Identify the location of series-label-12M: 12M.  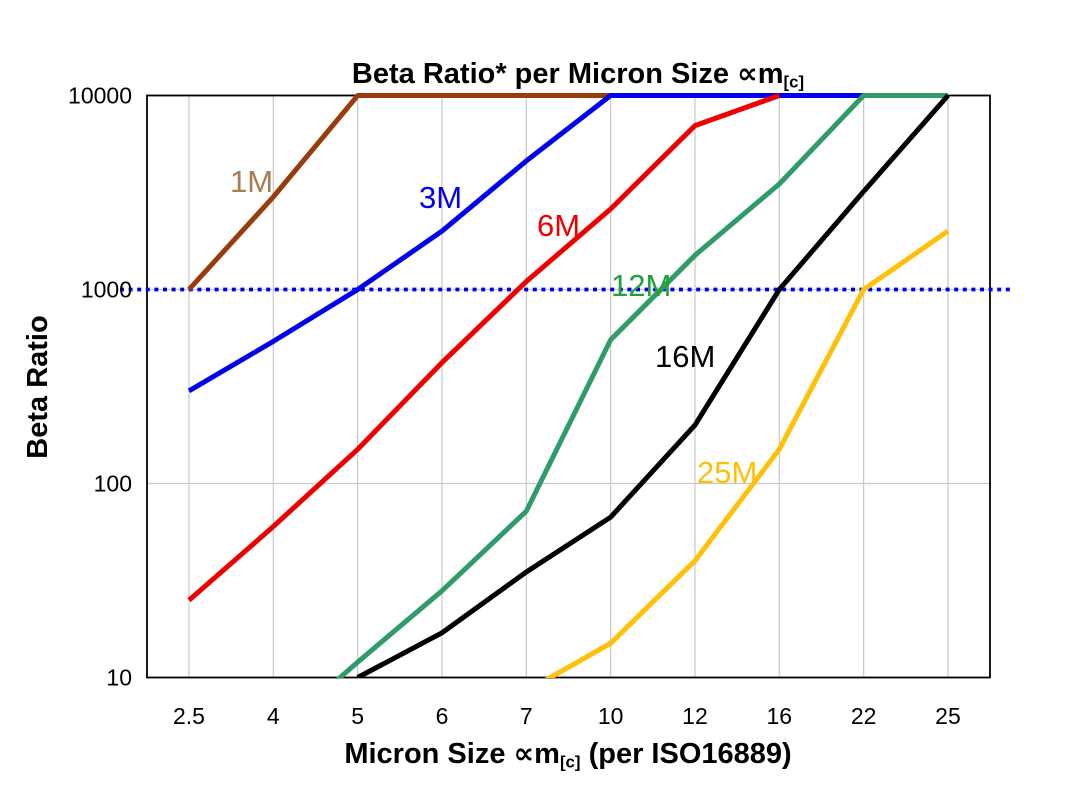
(641, 285).